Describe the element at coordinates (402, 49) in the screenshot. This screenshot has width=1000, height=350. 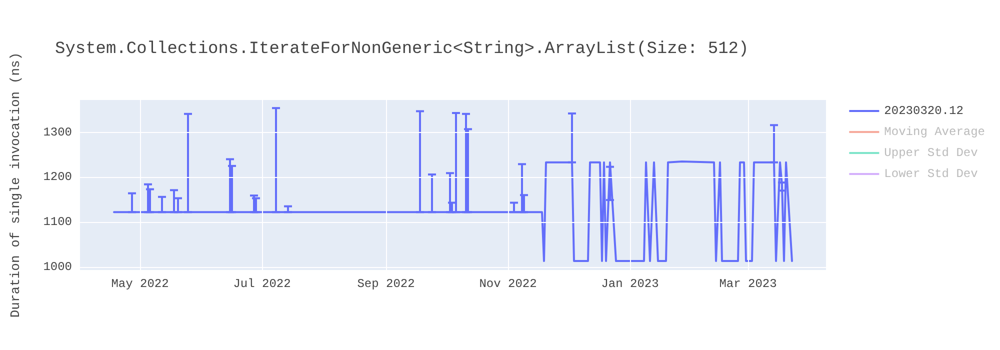
I see `chart-title: System.Collections.IterateForNonGeneric<String>.ArrayList(Size: 512)` at that location.